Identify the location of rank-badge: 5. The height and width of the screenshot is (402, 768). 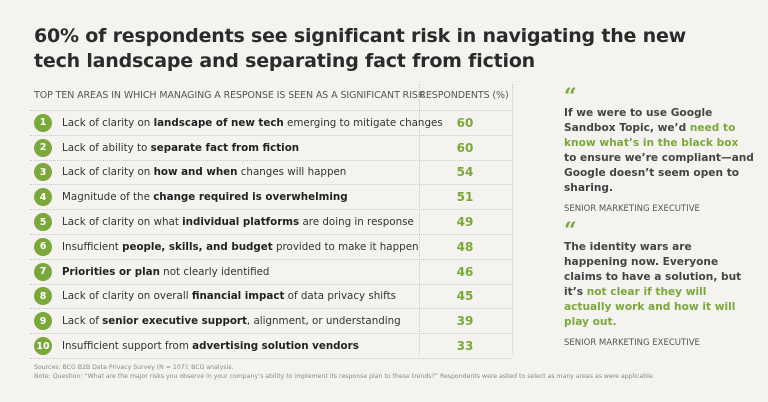
(43, 222).